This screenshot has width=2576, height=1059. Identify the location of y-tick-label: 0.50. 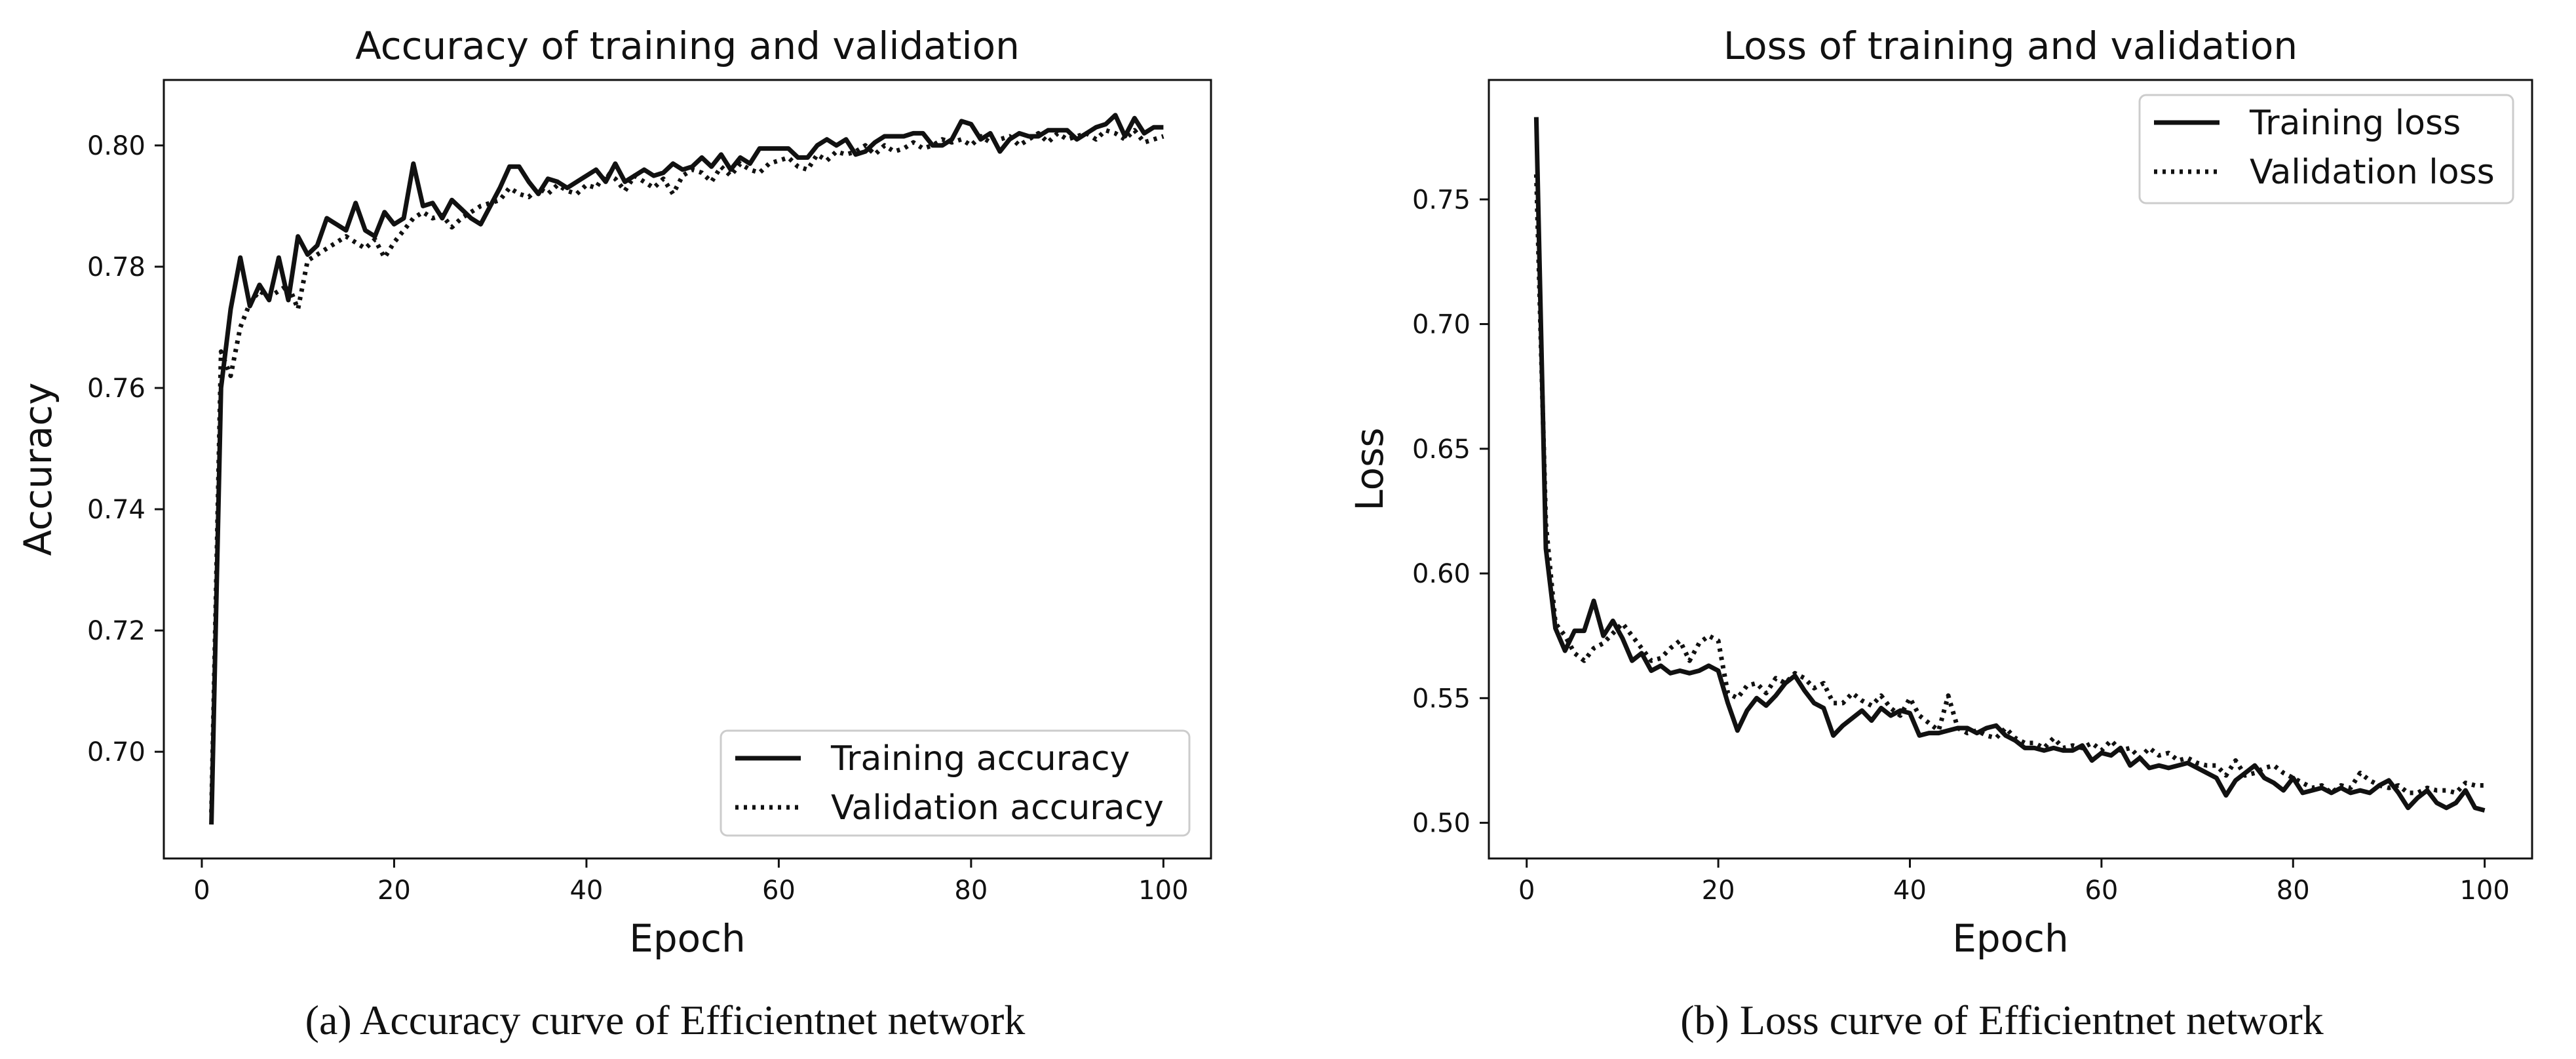
(1441, 824).